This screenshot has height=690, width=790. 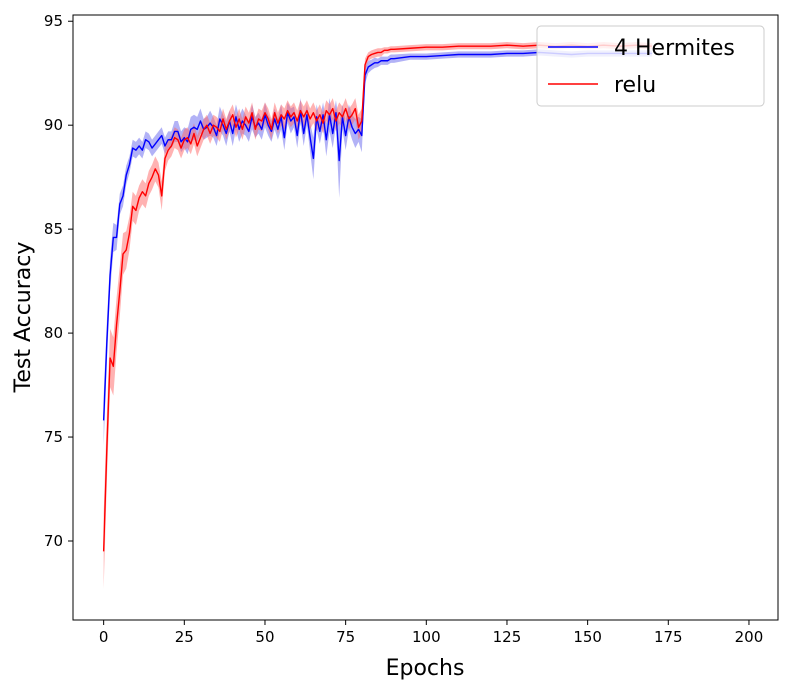 What do you see at coordinates (264, 637) in the screenshot?
I see `x-tick-label: 50` at bounding box center [264, 637].